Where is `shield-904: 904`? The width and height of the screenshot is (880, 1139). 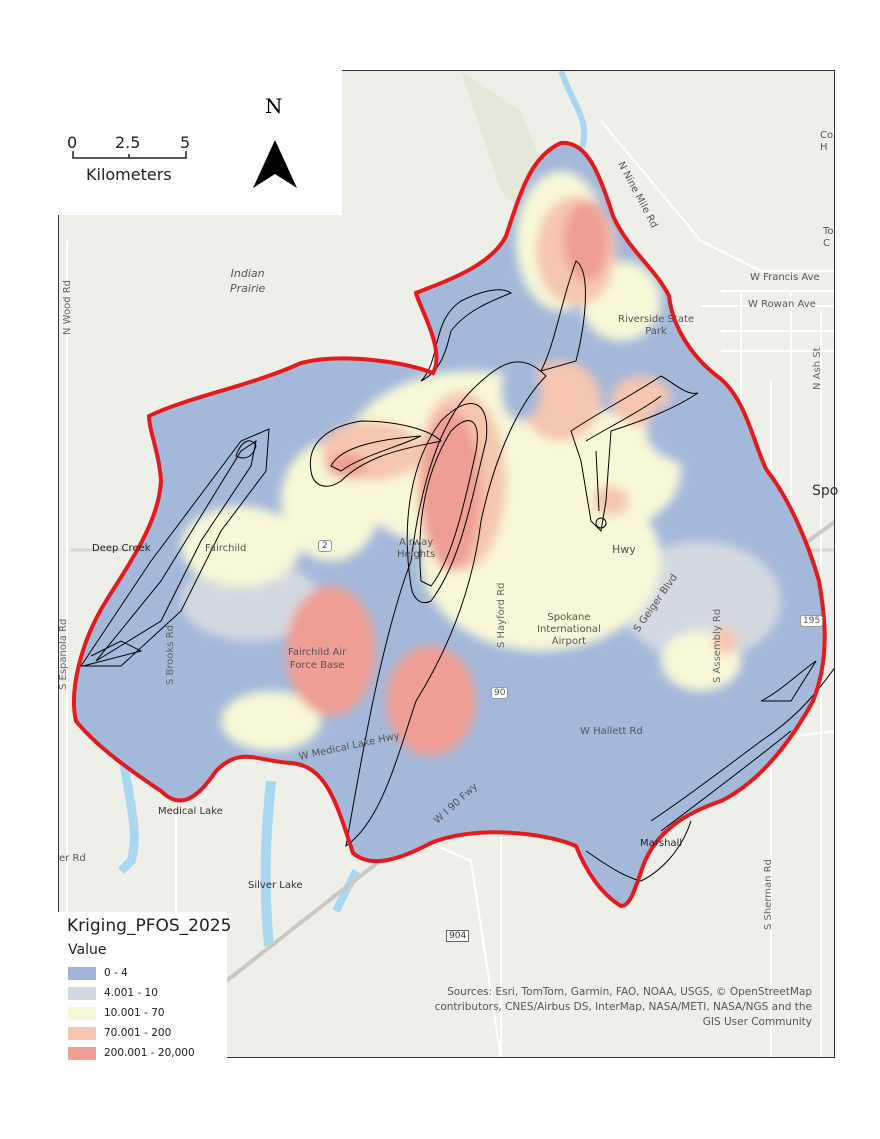
shield-904: 904 is located at coordinates (458, 936).